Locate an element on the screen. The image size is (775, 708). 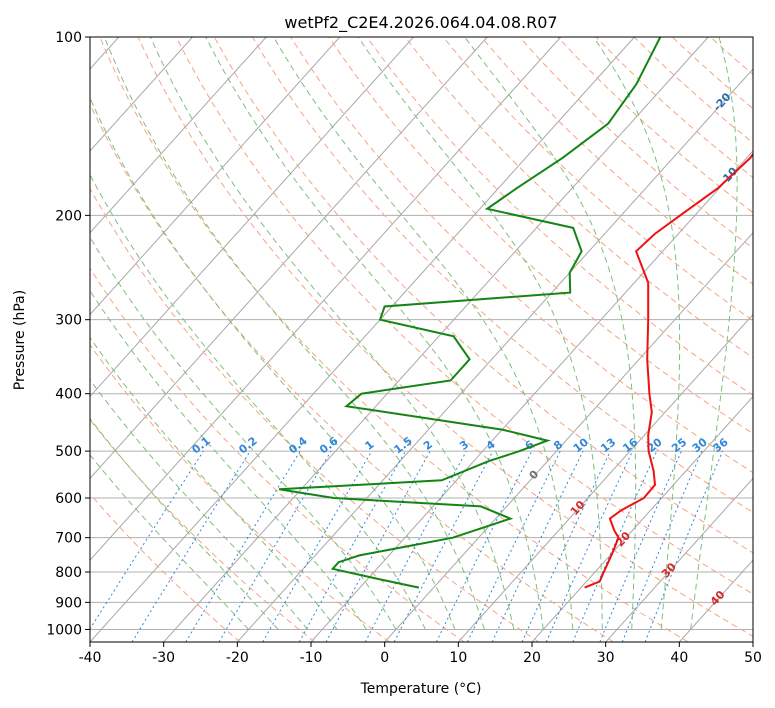
mixing-ratio-label: 1.5 is located at coordinates (403, 445).